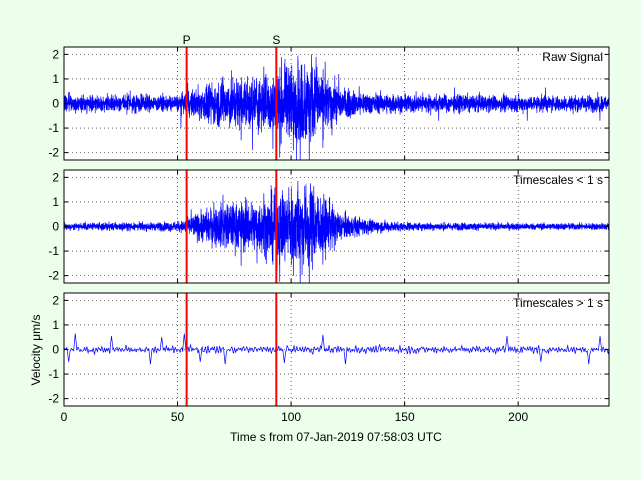  What do you see at coordinates (178, 417) in the screenshot?
I see `x-tick-label: 50` at bounding box center [178, 417].